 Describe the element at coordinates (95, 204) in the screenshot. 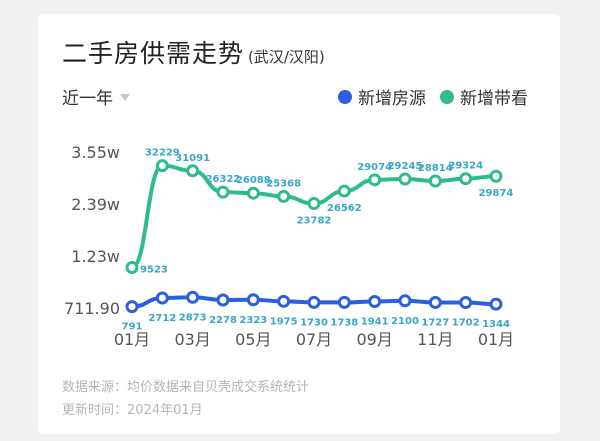

I see `y-tick-label: 2.39w` at that location.